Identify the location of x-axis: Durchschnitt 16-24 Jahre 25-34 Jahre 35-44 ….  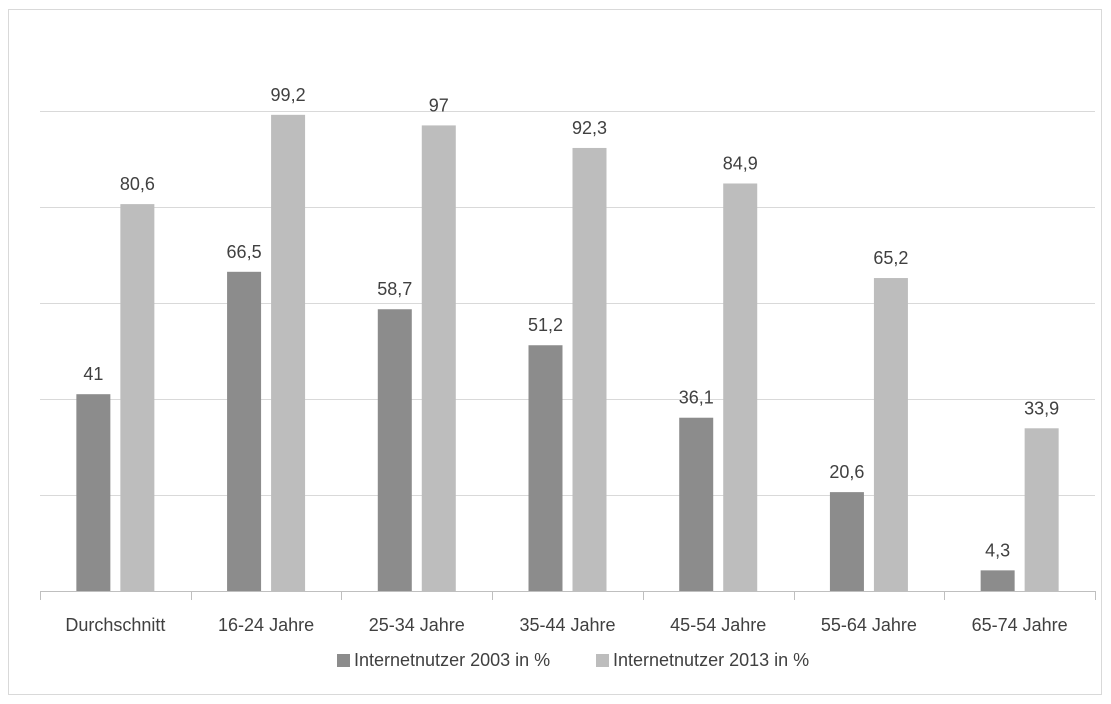
(568, 613).